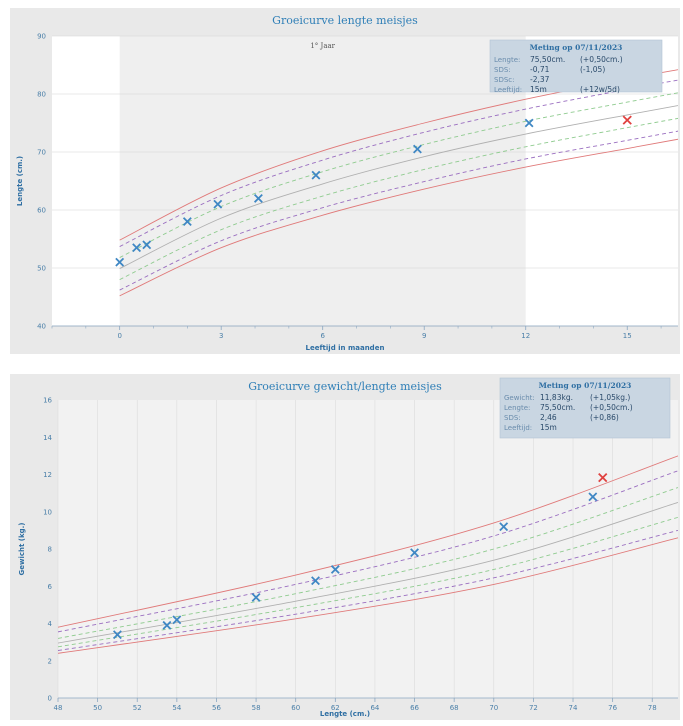  I want to click on x-axis-label: Lengte (cm.), so click(345, 714).